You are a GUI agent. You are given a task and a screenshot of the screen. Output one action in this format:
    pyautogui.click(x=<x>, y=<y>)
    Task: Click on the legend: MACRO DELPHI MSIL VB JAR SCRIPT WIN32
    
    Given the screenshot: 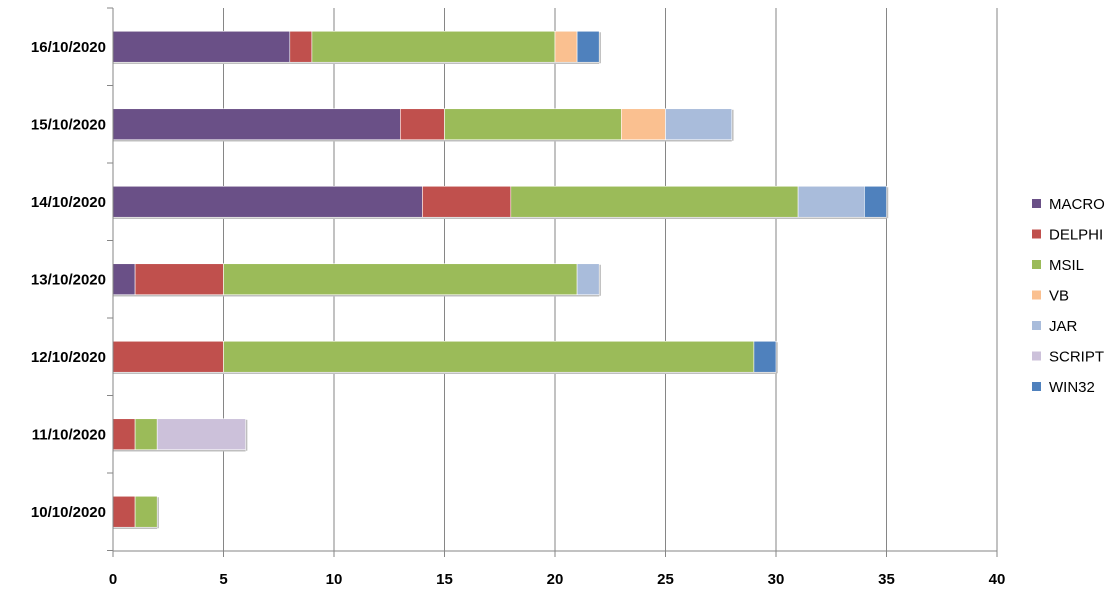 What is the action you would take?
    pyautogui.click(x=1068, y=296)
    